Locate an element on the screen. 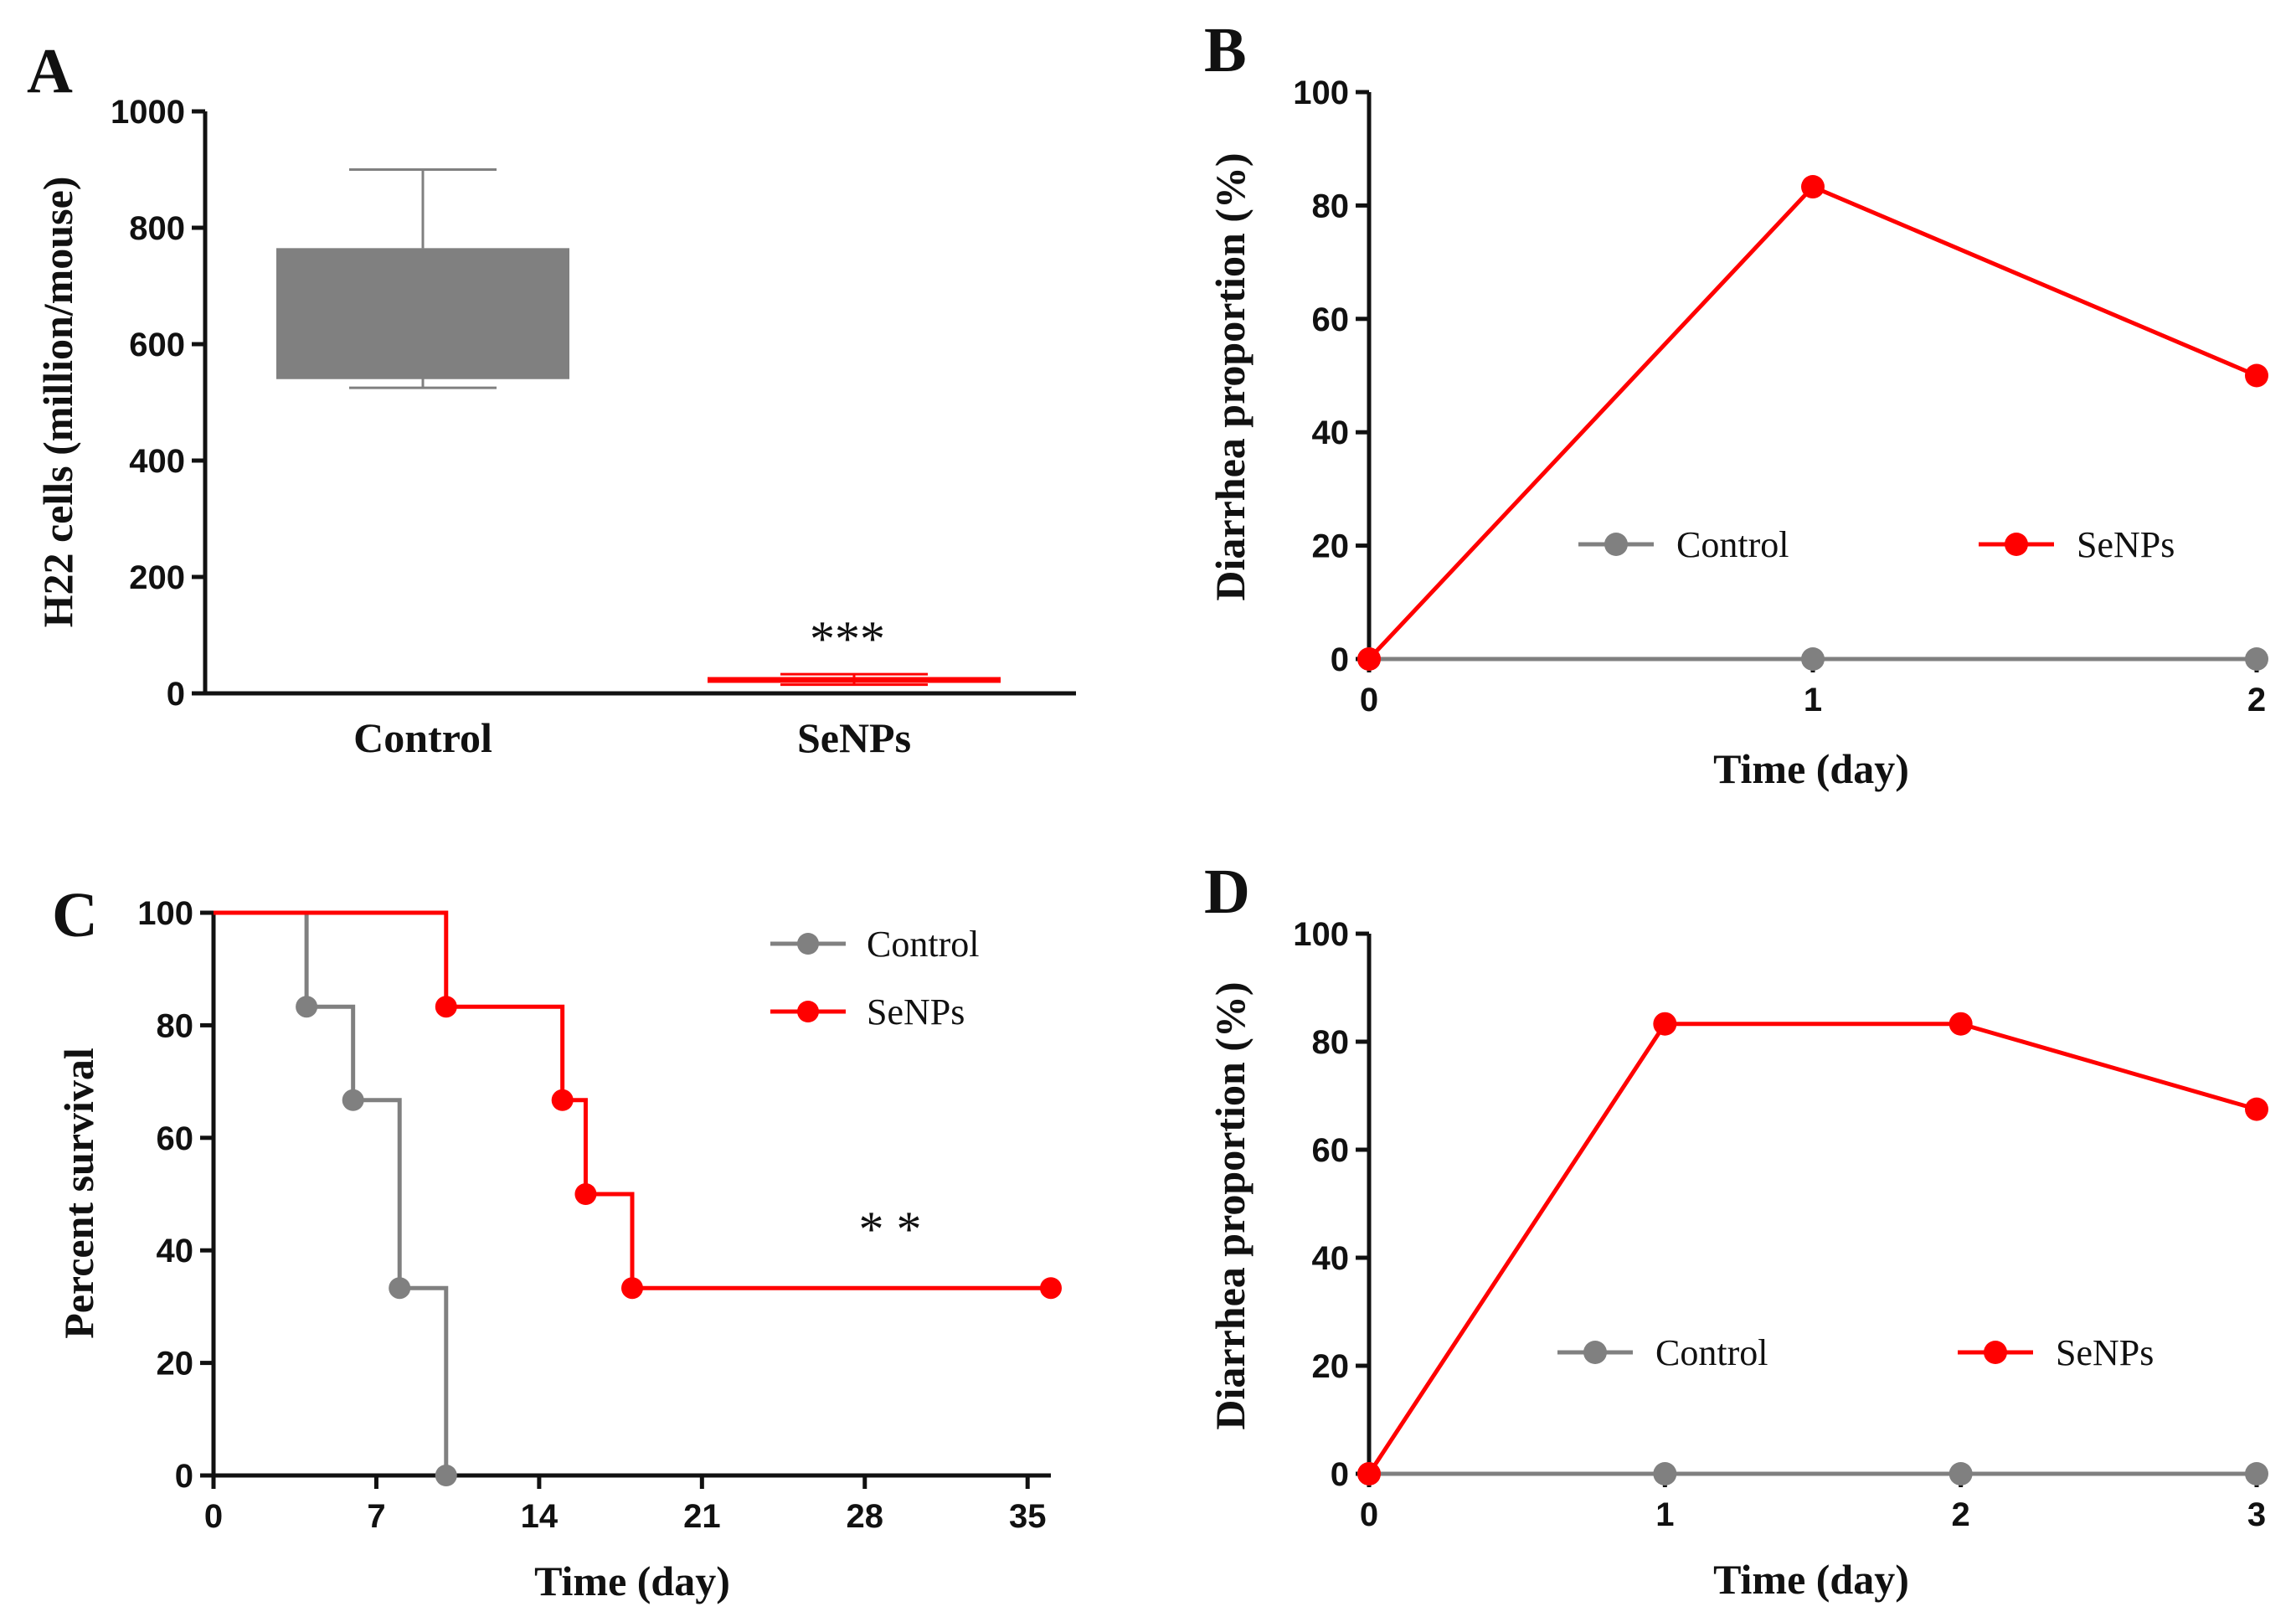 Image resolution: width=2296 pixels, height=1622 pixels. y-tick-label: 600 is located at coordinates (157, 345).